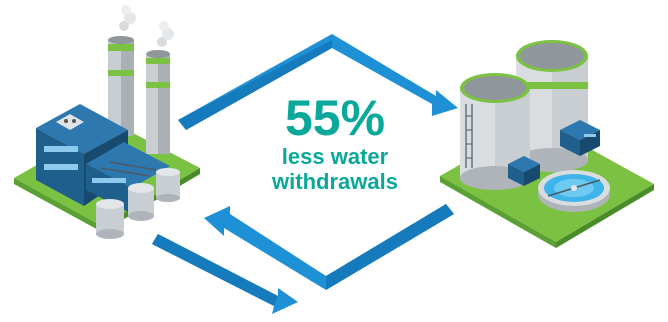 The width and height of the screenshot is (668, 322). What do you see at coordinates (574, 191) in the screenshot?
I see `clarifier-pool` at bounding box center [574, 191].